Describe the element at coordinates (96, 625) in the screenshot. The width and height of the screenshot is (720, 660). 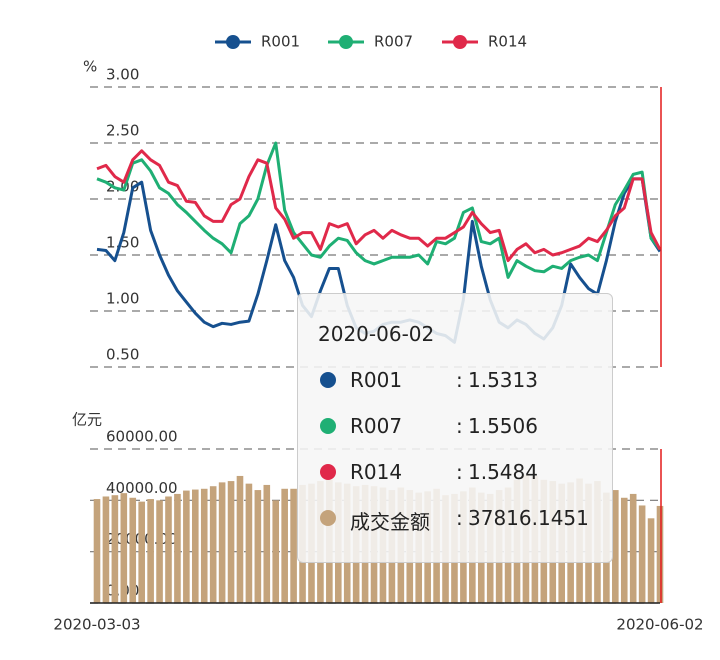
I see `x-tick-label: 2020-03-03` at that location.